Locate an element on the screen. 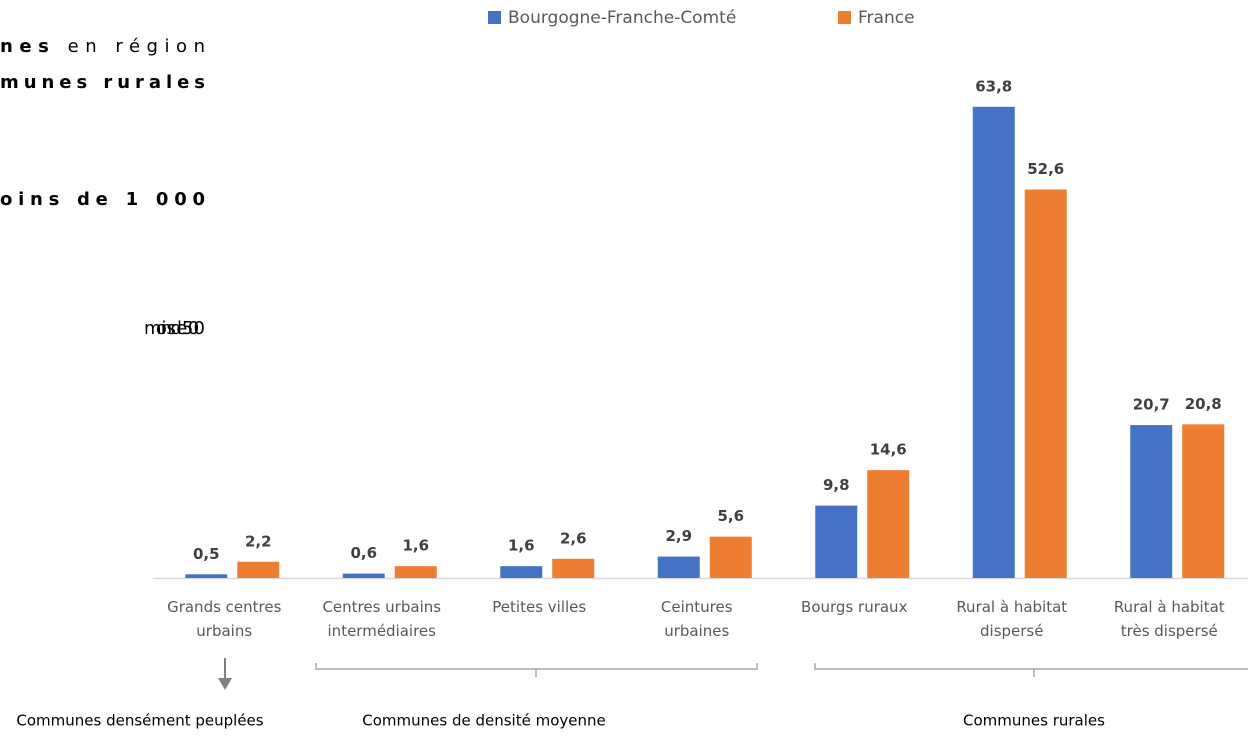  intro-bold: munes rurales is located at coordinates (102, 82).